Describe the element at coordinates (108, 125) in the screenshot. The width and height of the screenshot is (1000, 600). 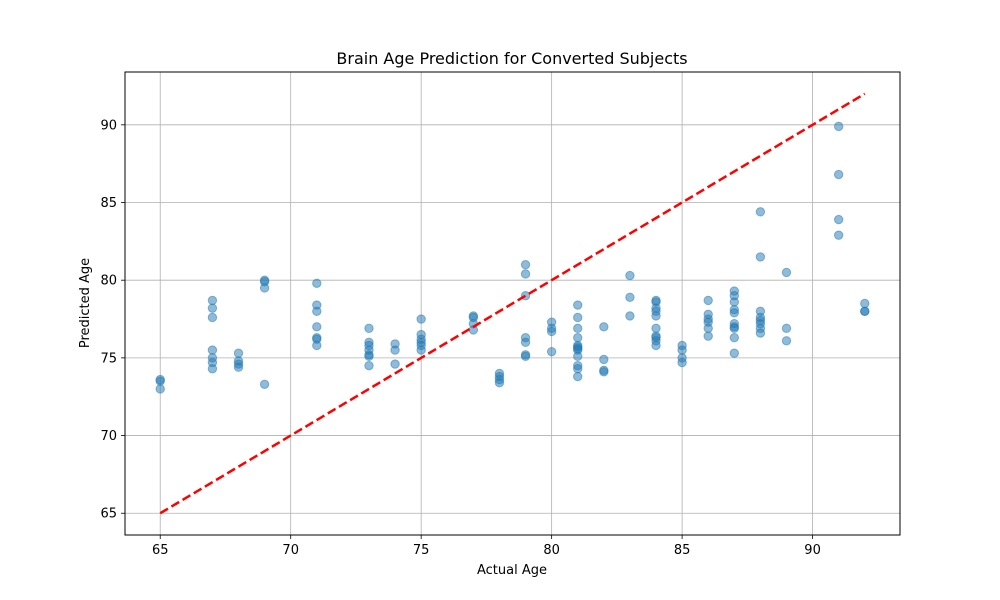
I see `y-tick-label: 90` at that location.